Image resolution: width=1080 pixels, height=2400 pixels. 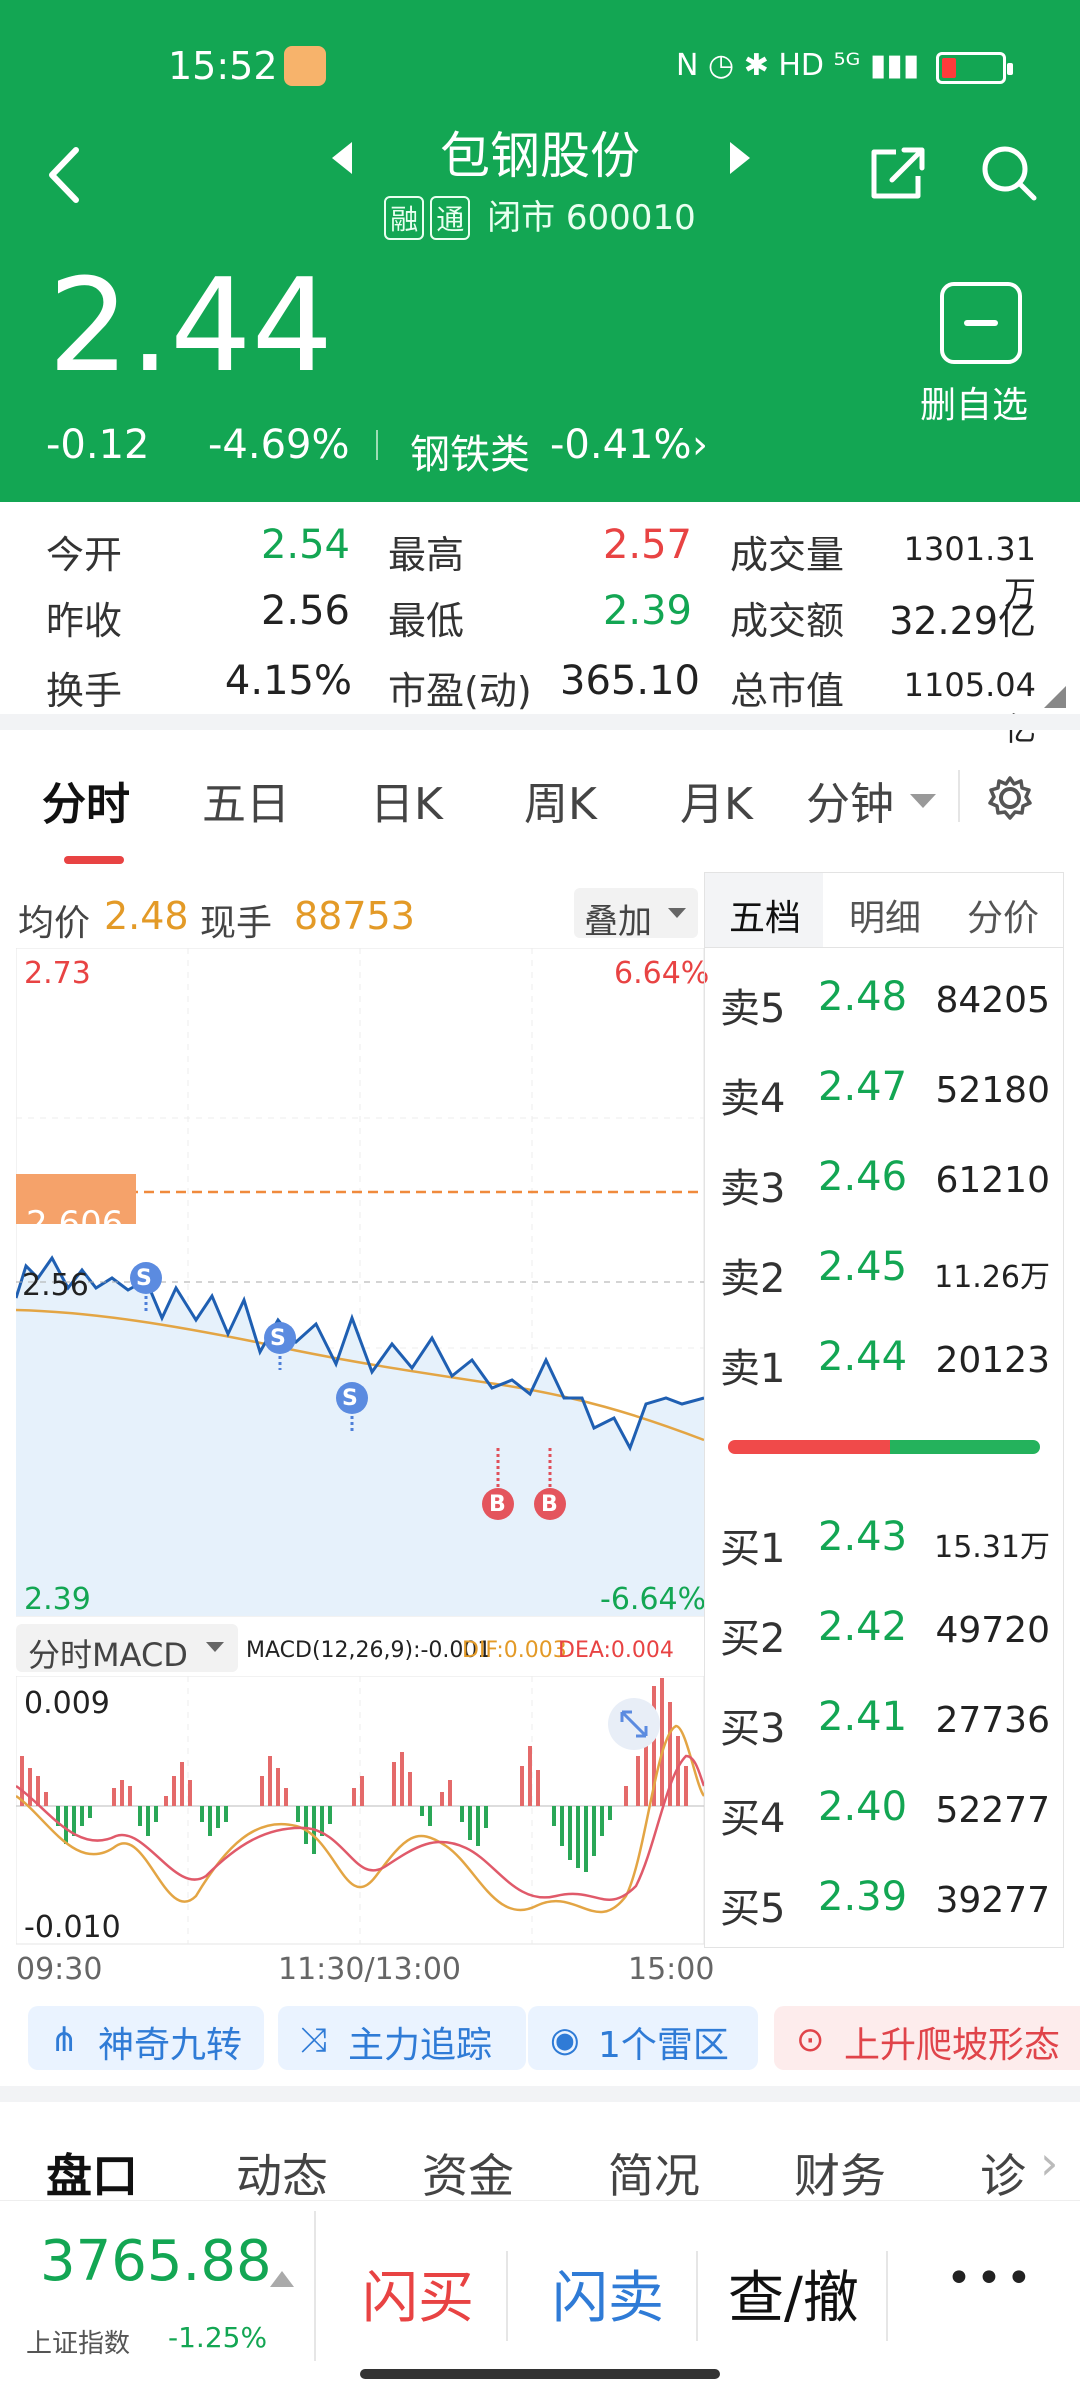 I want to click on settings-gear-icon, so click(x=1010, y=798).